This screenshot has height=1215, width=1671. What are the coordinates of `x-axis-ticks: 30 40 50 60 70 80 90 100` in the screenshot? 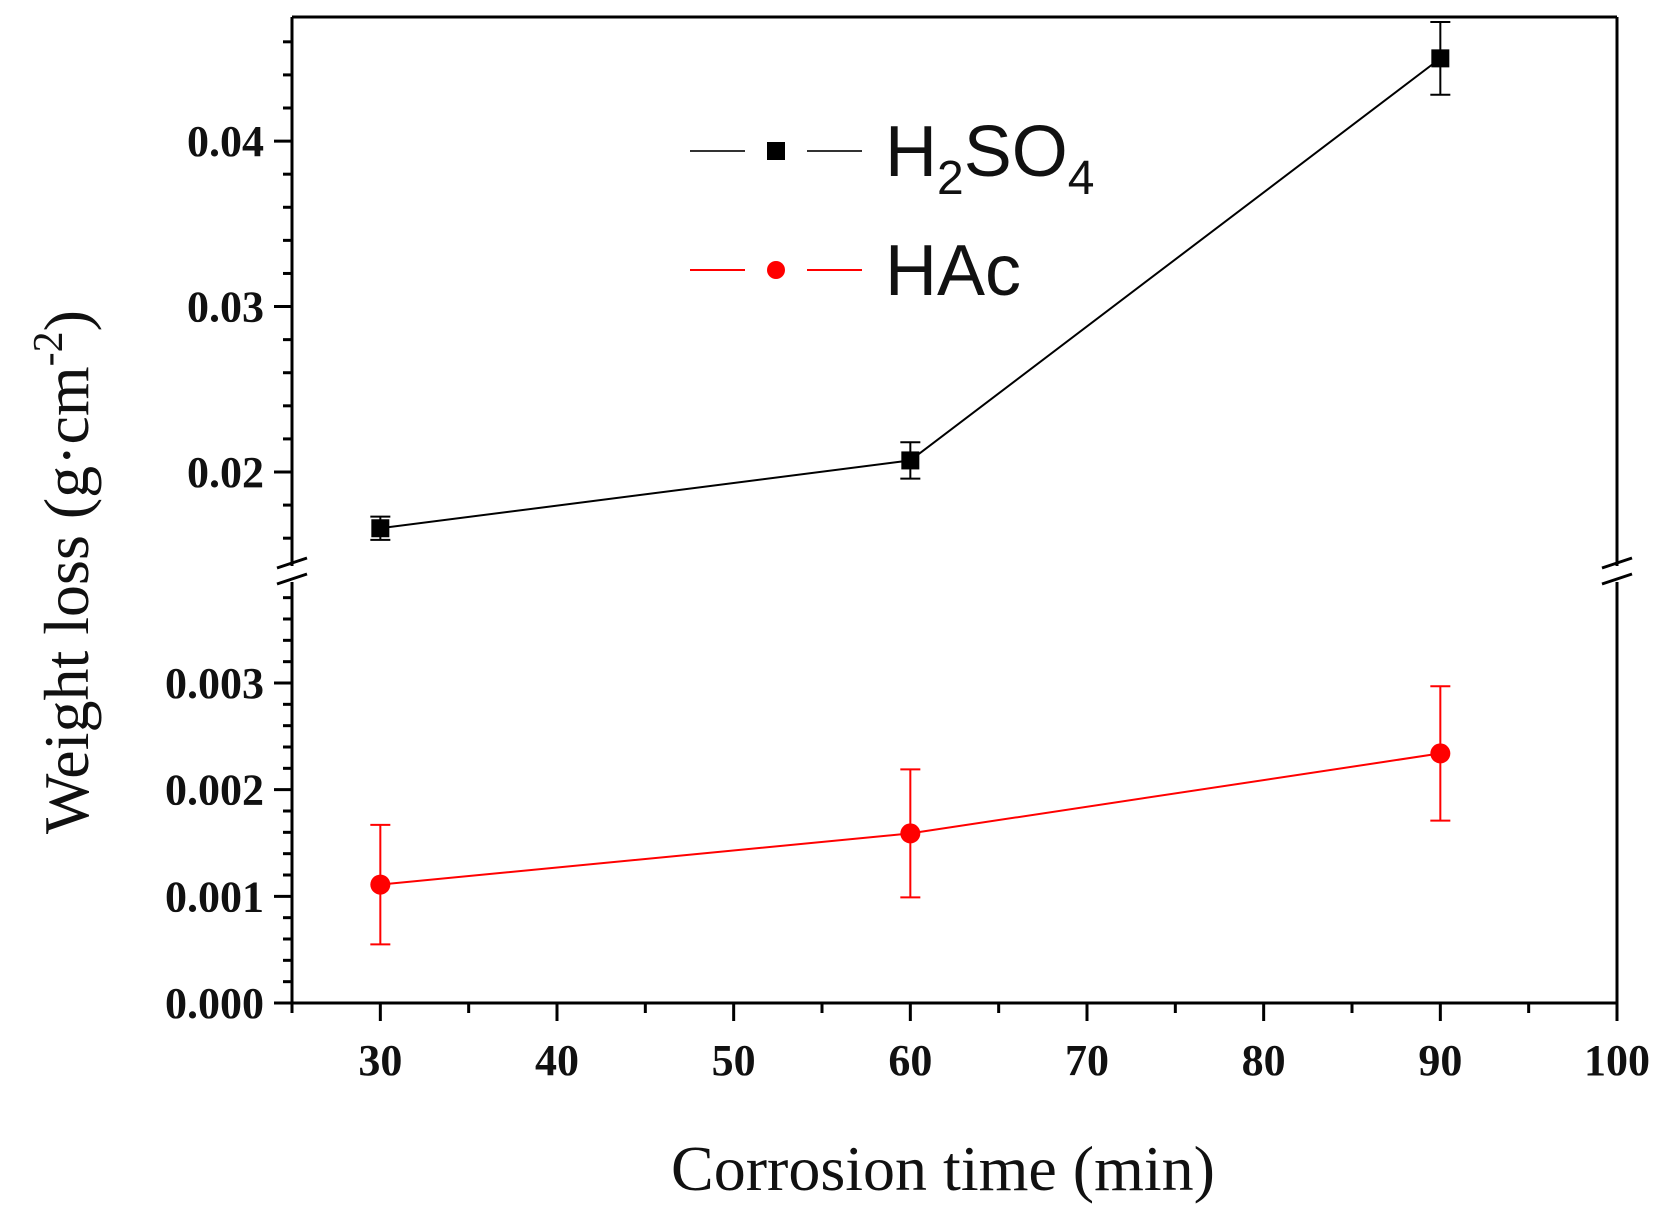 It's located at (970, 1044).